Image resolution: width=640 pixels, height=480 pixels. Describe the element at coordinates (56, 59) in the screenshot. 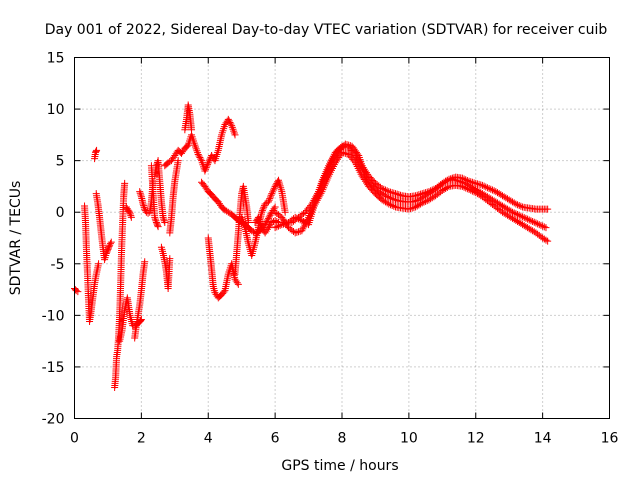

I see `y-tick-label: 15` at that location.